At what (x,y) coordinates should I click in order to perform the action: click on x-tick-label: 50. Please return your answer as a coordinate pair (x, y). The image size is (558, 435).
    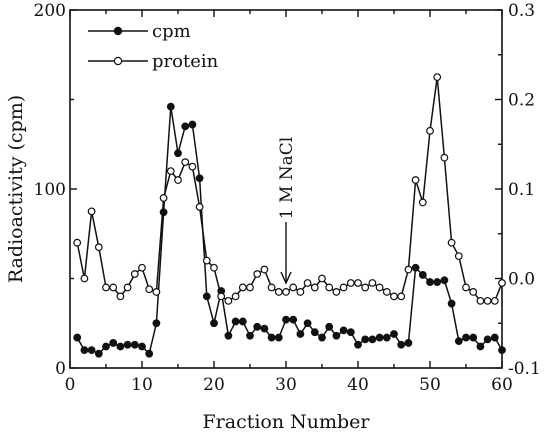
    Looking at the image, I should click on (430, 385).